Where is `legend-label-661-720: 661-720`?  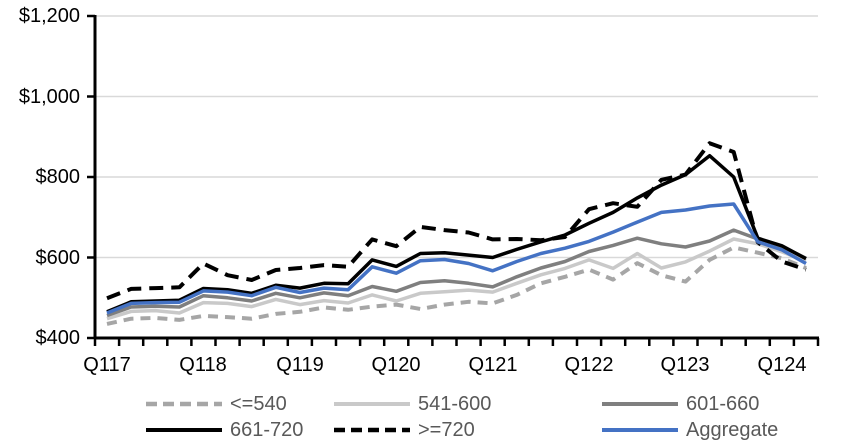
legend-label-661-720: 661-720 is located at coordinates (267, 430).